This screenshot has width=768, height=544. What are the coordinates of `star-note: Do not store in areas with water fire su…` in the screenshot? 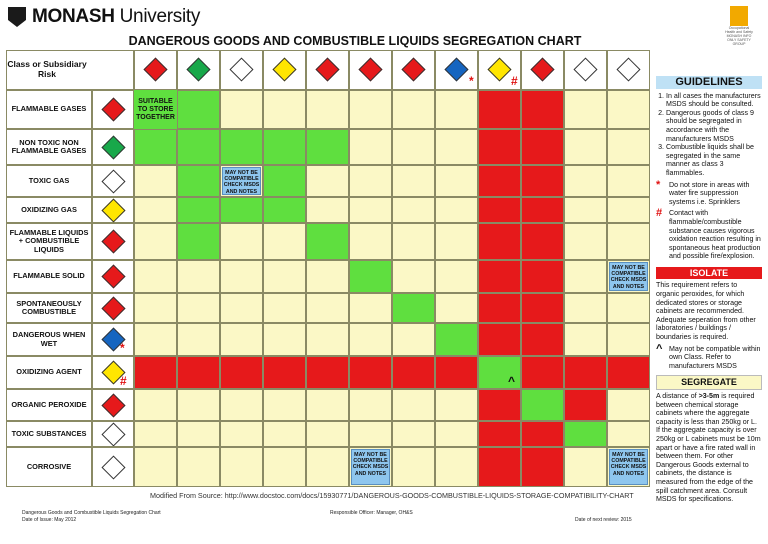 It's located at (709, 193).